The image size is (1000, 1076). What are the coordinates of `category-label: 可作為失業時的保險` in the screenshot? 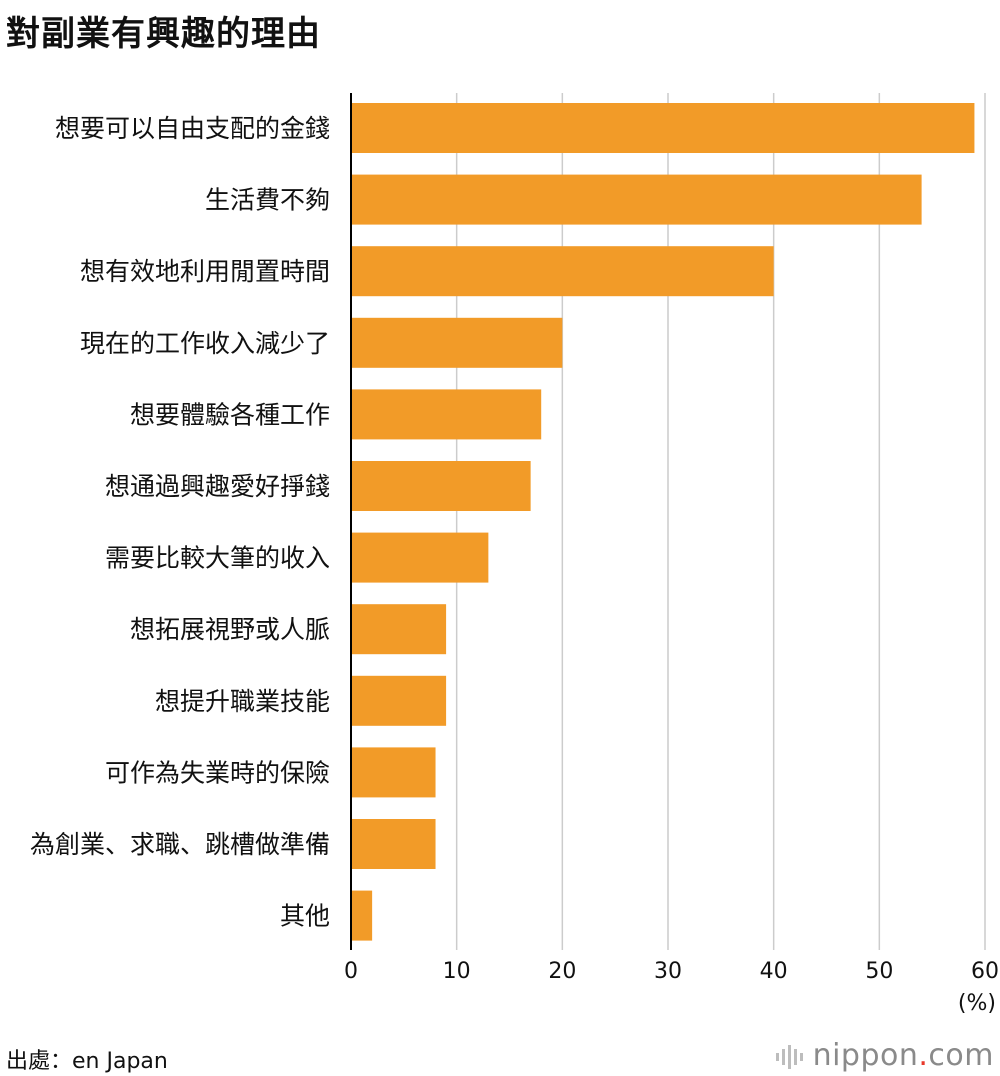 It's located at (217, 772).